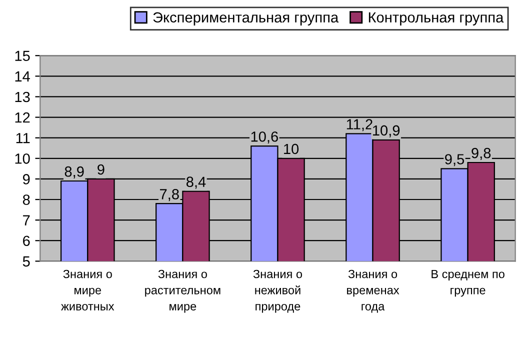  I want to click on x-tick-label: Знания о неживой природе, so click(277, 291).